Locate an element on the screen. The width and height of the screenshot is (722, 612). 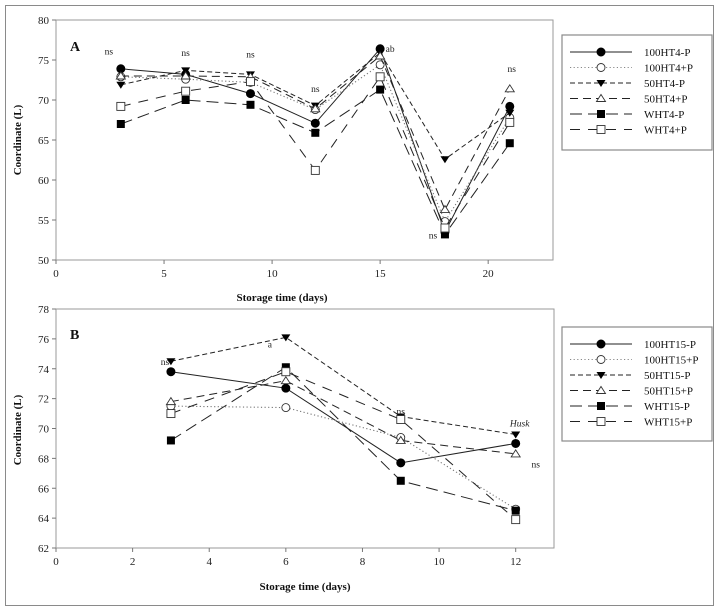
series-WHT15+P is located at coordinates (343, 446).